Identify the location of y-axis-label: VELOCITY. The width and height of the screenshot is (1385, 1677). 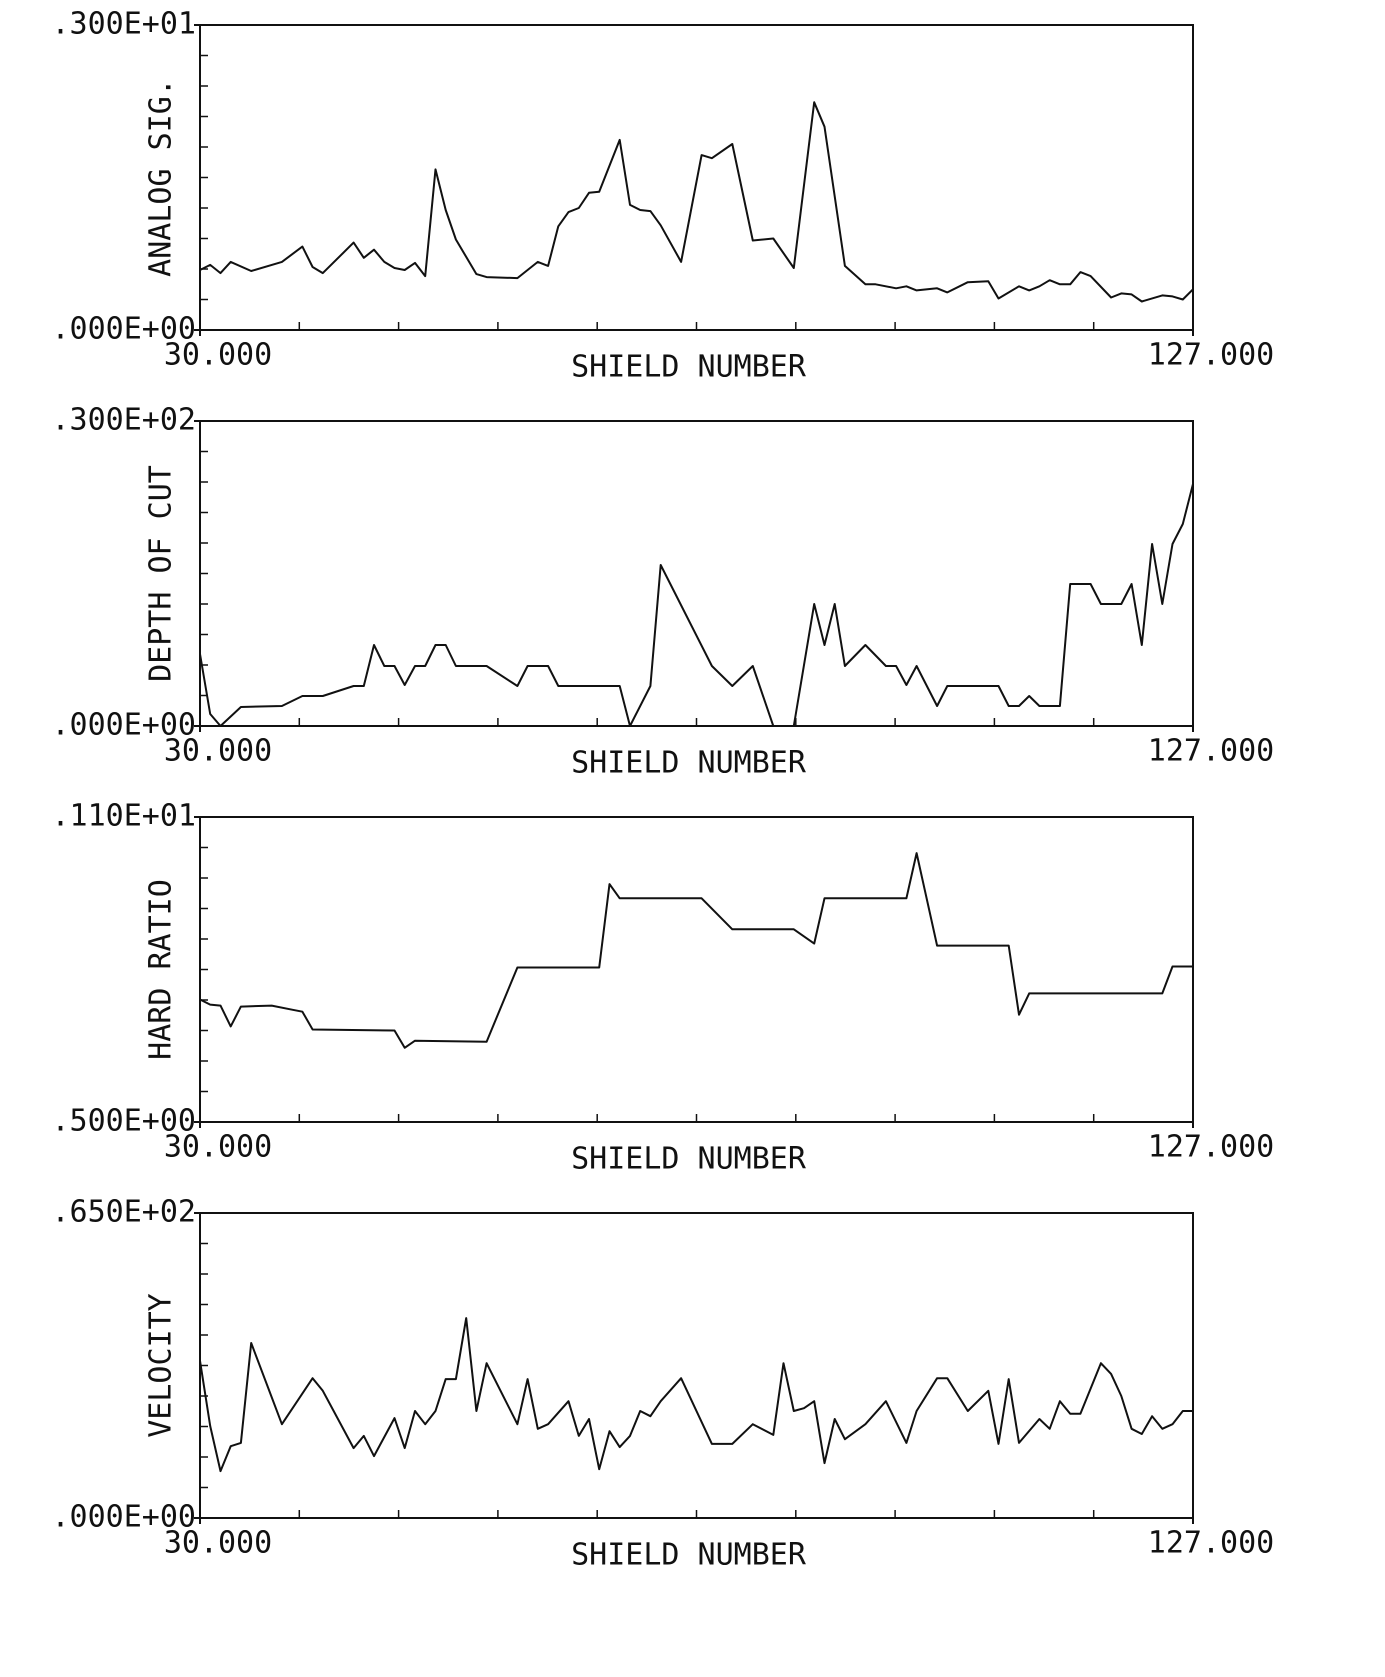
(161, 1365).